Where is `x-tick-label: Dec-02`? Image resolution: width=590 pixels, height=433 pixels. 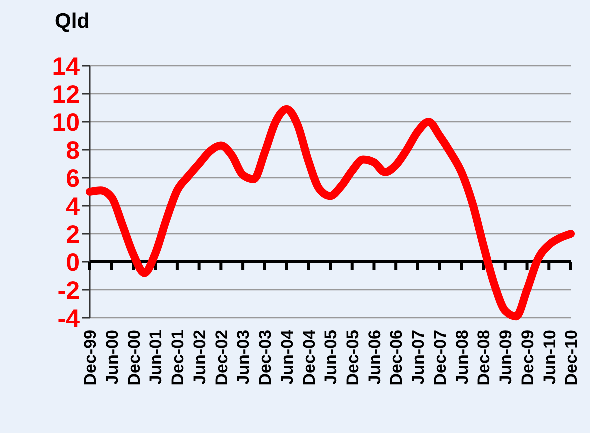
x-tick-label: Dec-02 is located at coordinates (222, 358).